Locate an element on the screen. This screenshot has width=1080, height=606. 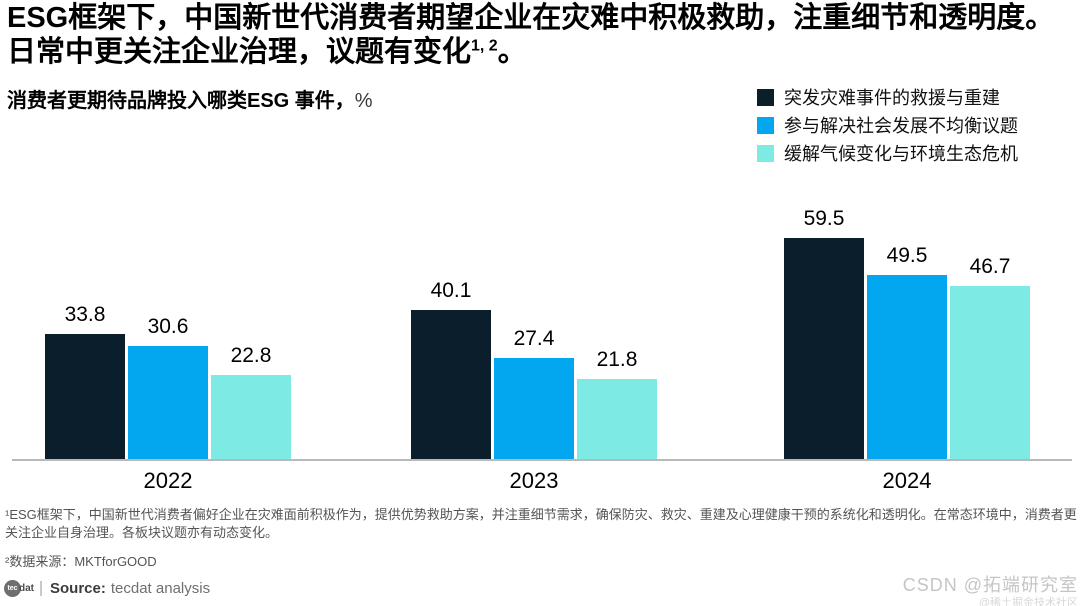
footnote-2: ²数据来源：MKTforGOOD is located at coordinates (81, 561).